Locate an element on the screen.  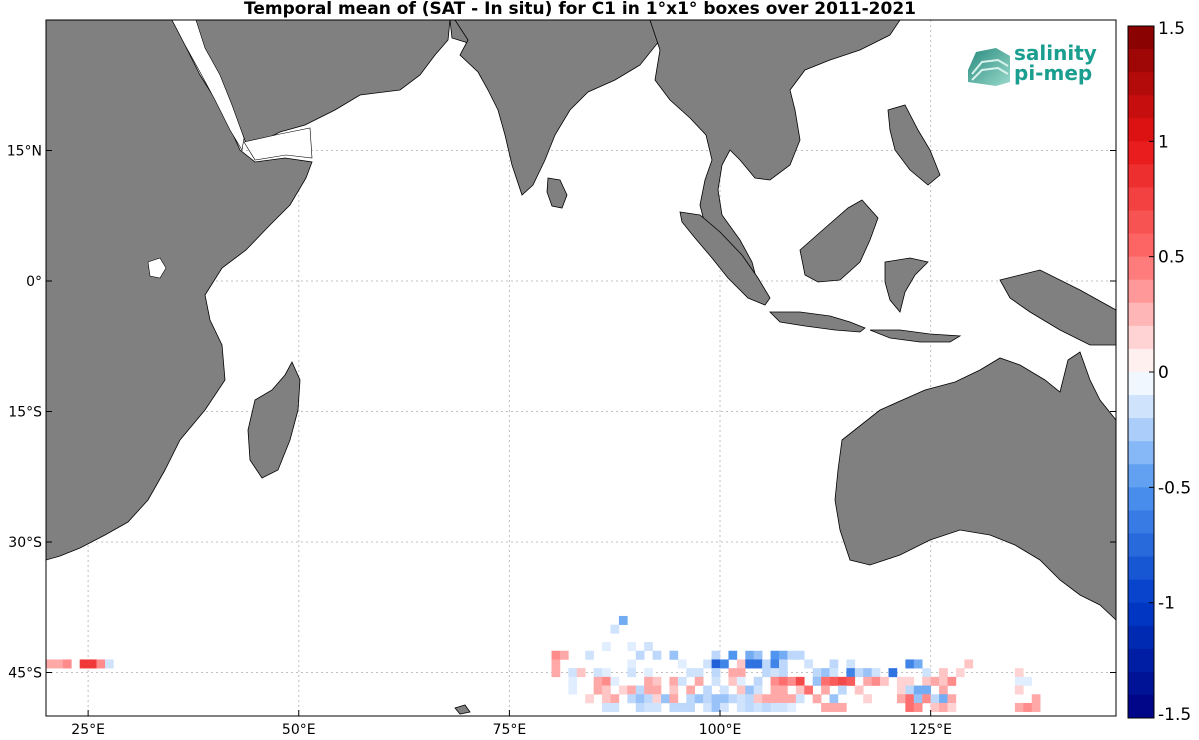
colorbar-tick-label: -1 is located at coordinates (1166, 604).